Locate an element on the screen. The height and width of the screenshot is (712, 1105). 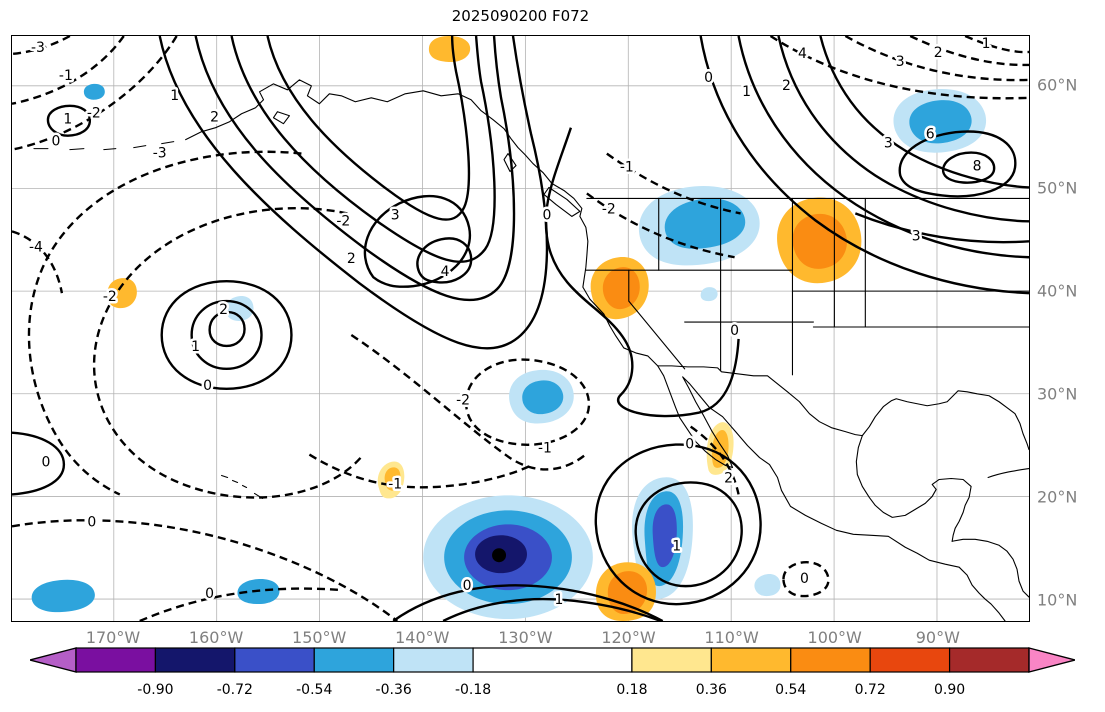
x-tick-label: 90°W is located at coordinates (937, 637).